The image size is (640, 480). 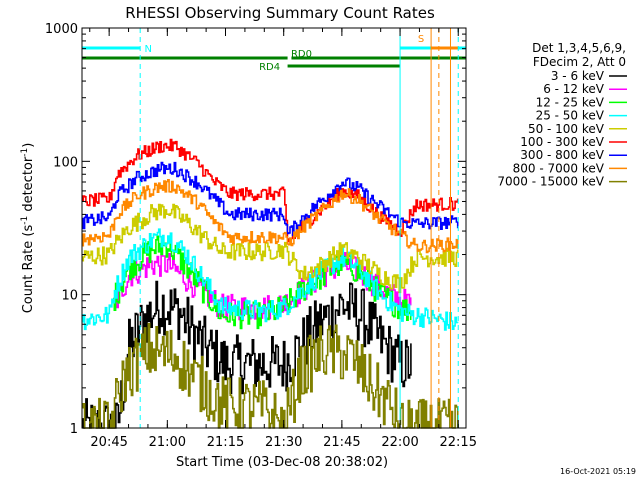 What do you see at coordinates (399, 442) in the screenshot?
I see `x-tick-label: 22:00` at bounding box center [399, 442].